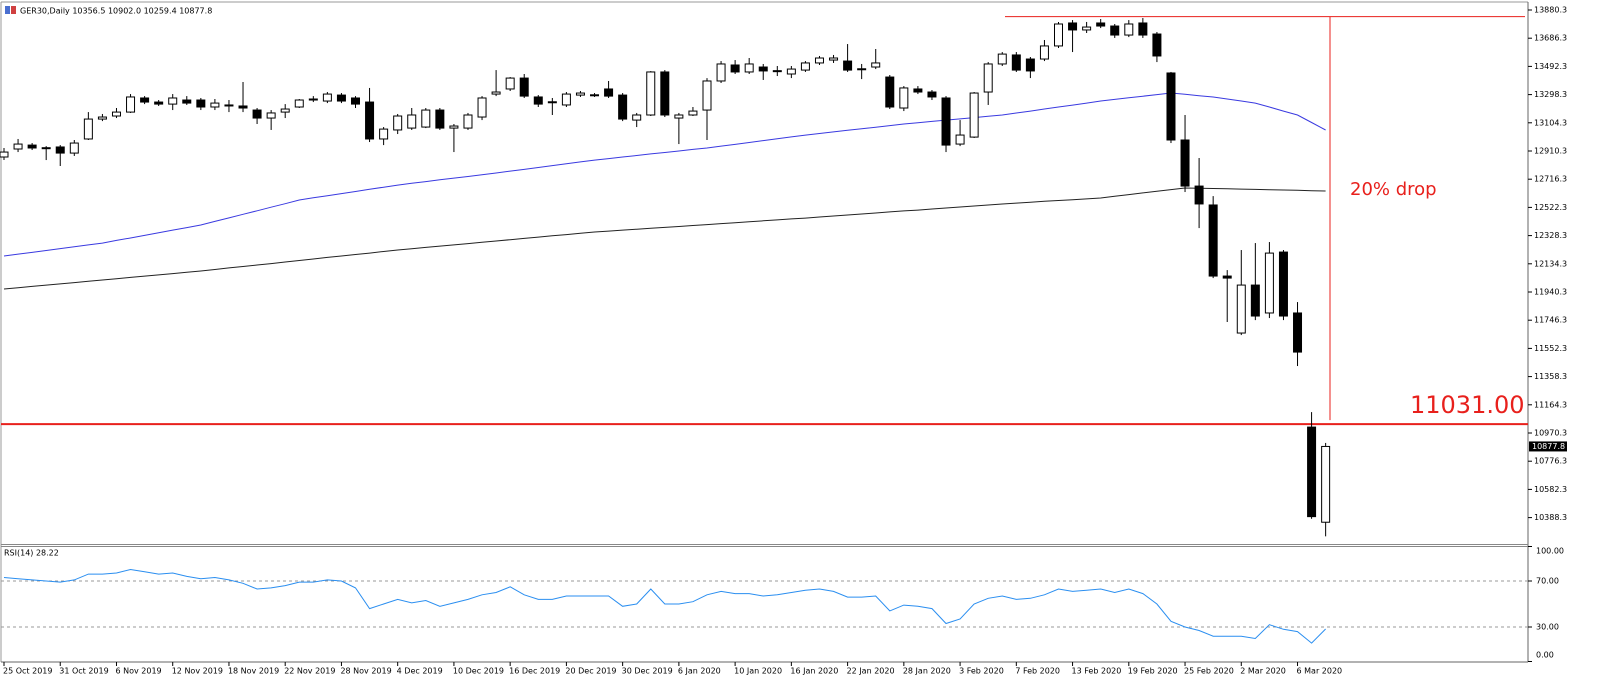  I want to click on x-tick-label: 6 Jan 2020, so click(699, 671).